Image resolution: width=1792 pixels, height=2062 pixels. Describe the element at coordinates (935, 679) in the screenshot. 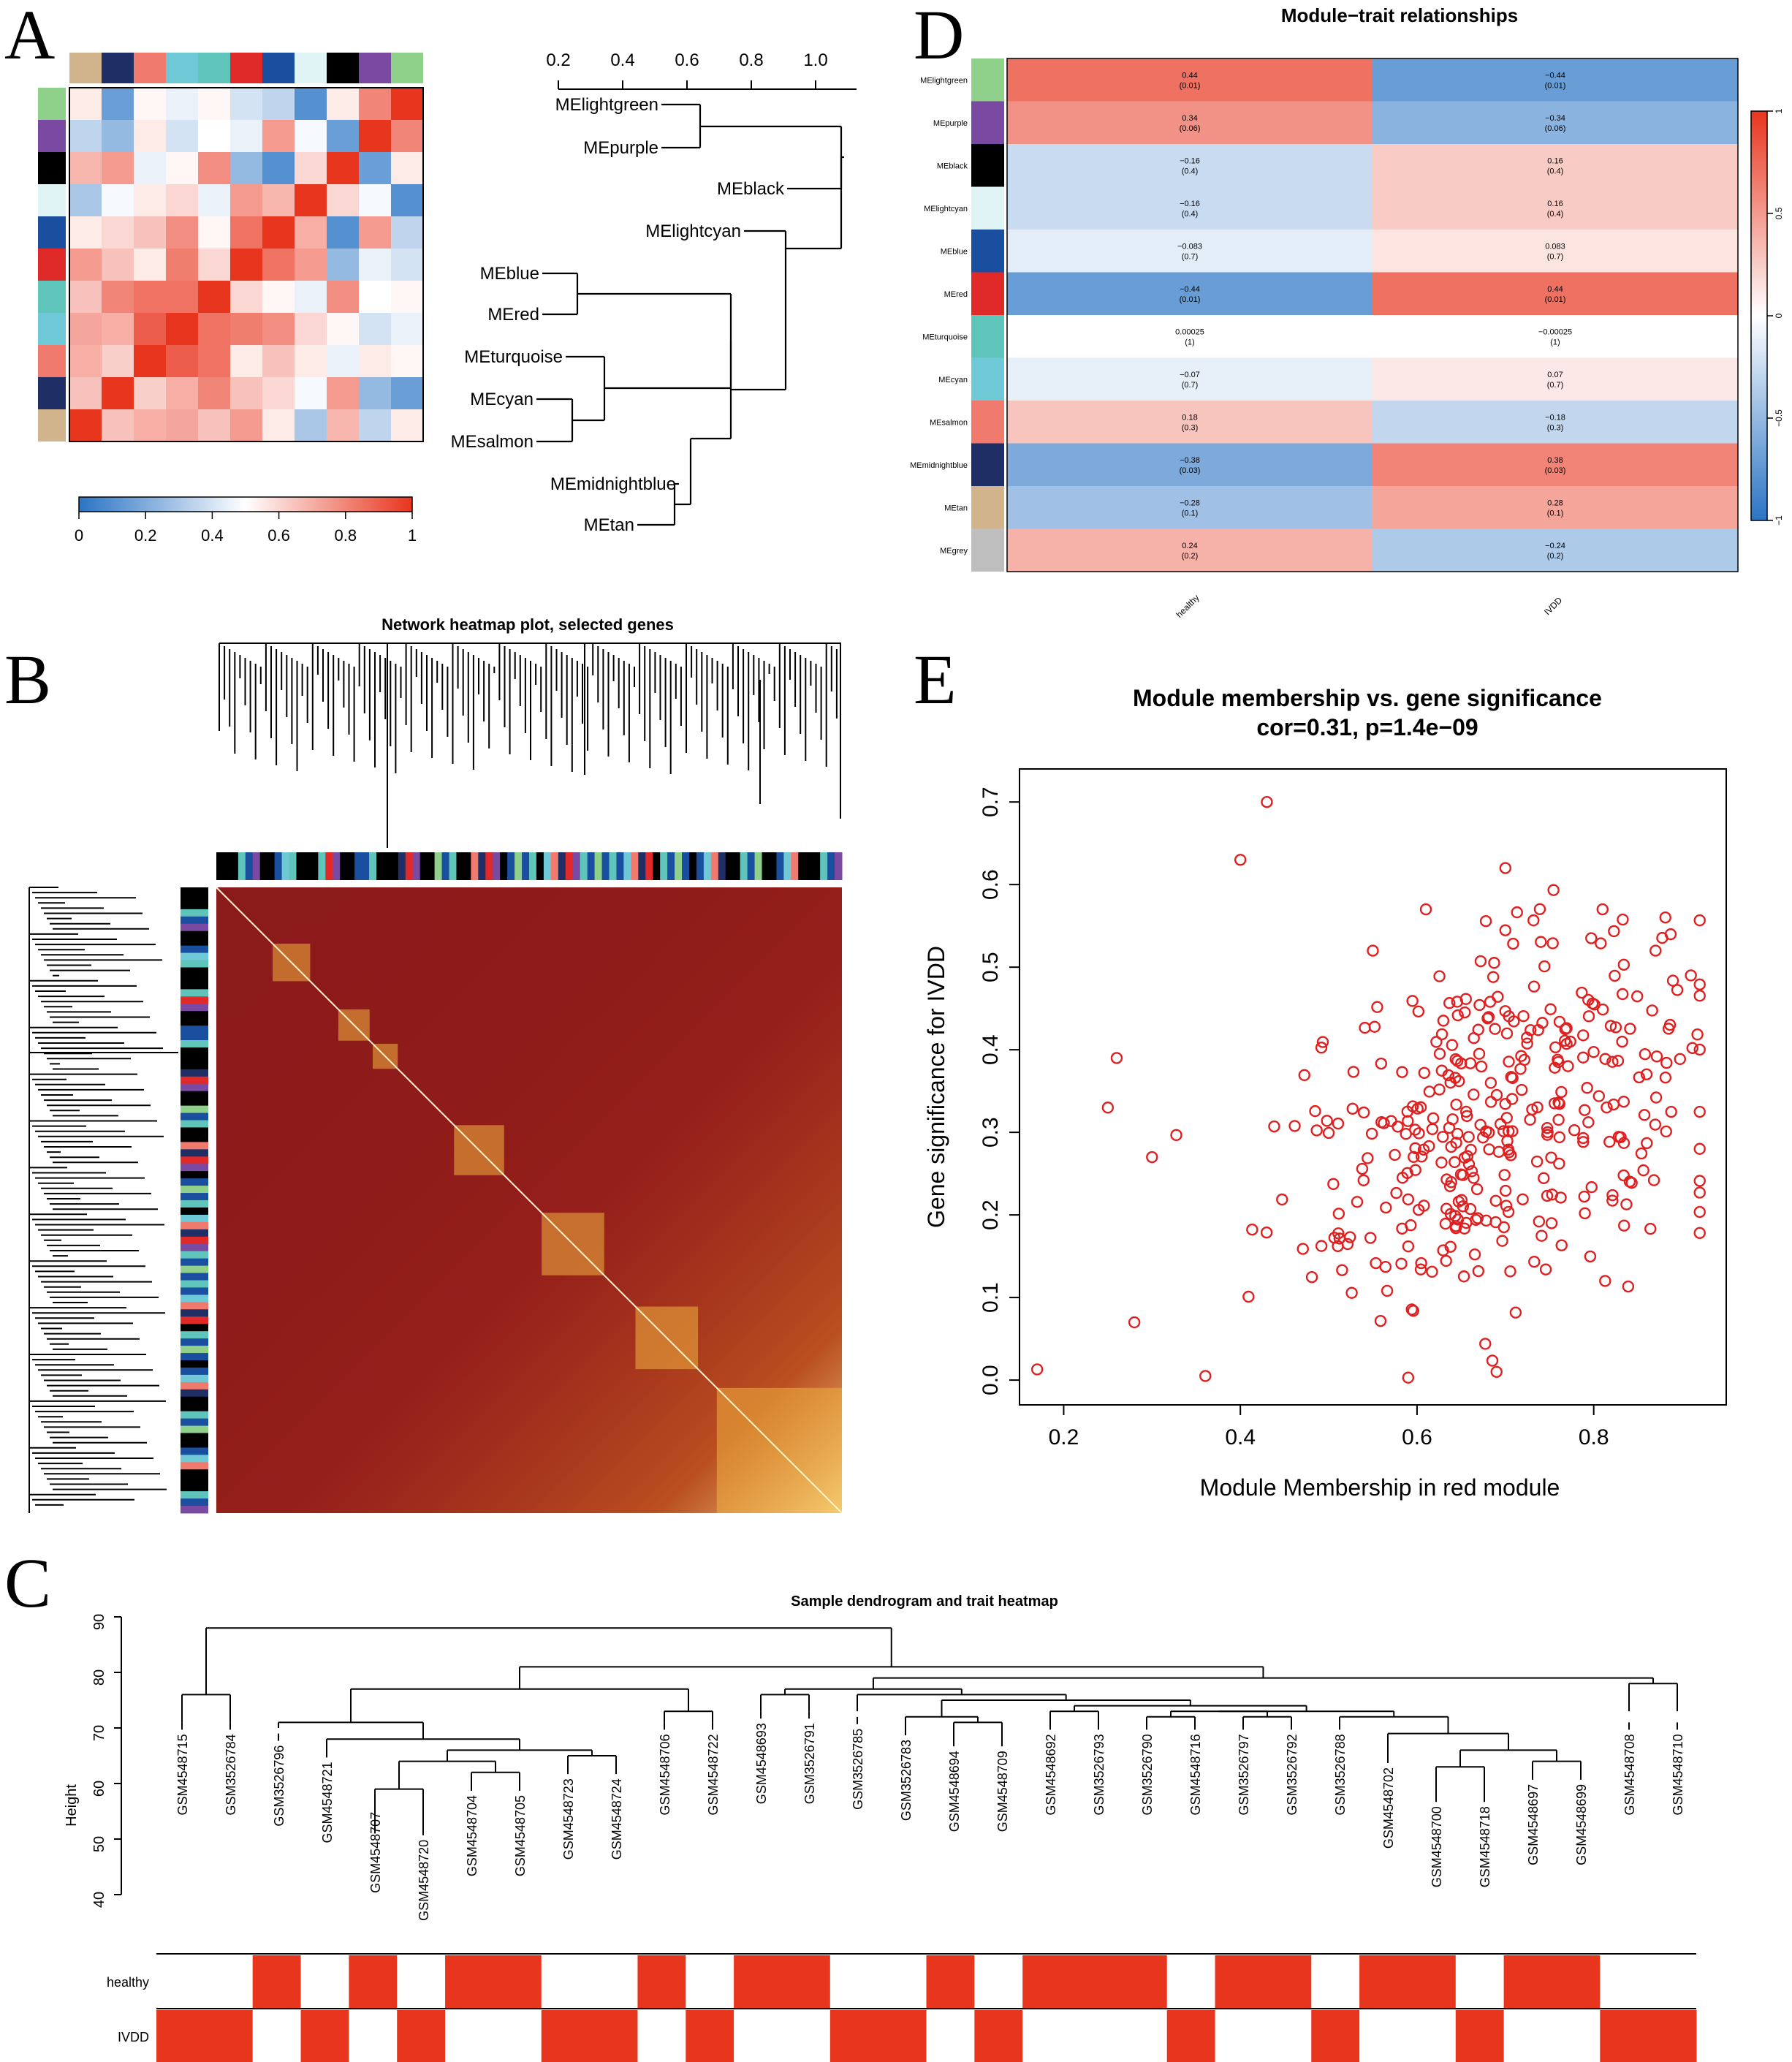

I see `panel-label-e: E` at that location.